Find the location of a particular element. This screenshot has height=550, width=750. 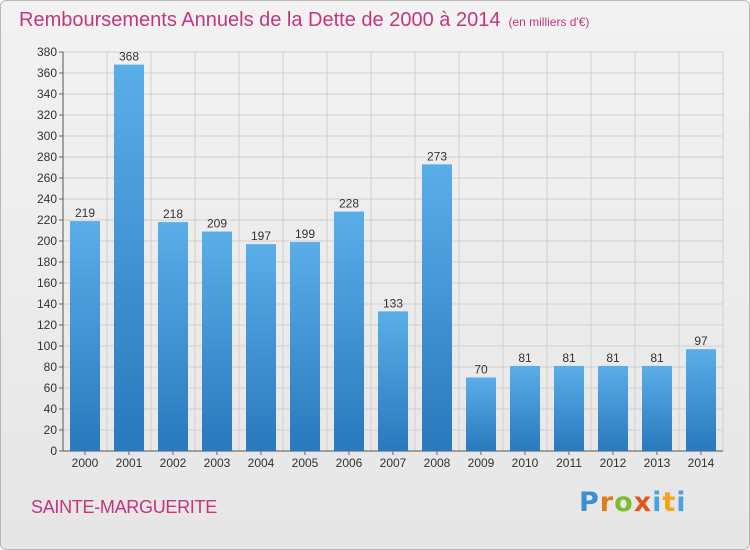

y-tick-label: 0 is located at coordinates (53, 451).